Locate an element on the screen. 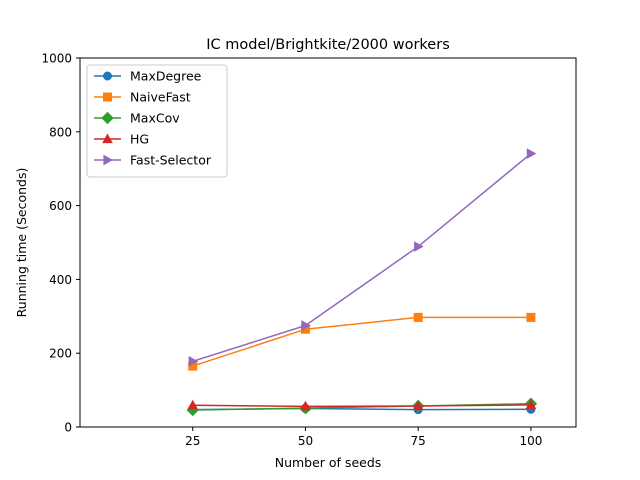 This screenshot has height=480, width=640. legend-item: Fast-Selector is located at coordinates (153, 160).